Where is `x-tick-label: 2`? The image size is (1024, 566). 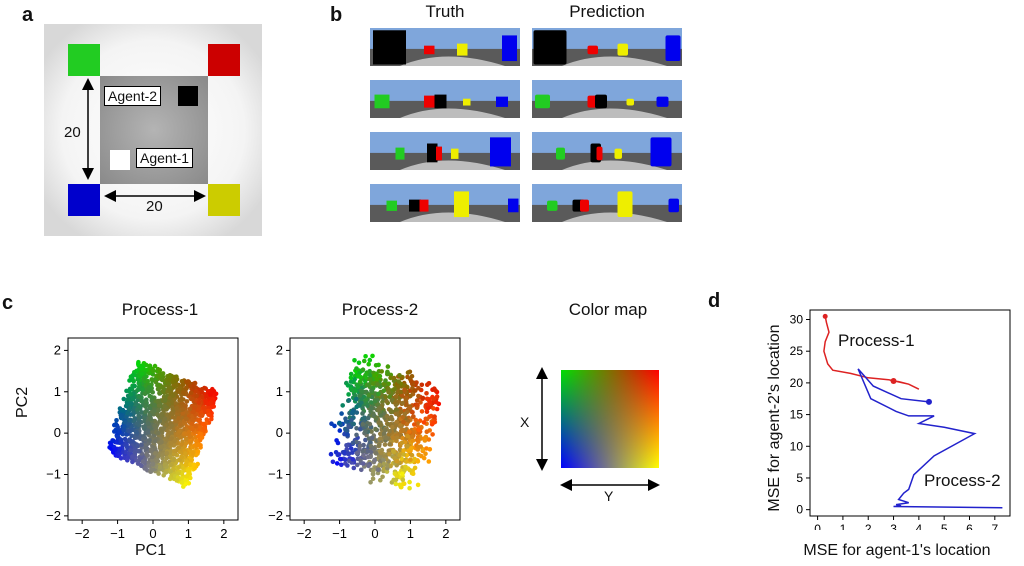 x-tick-label: 2 is located at coordinates (868, 526).